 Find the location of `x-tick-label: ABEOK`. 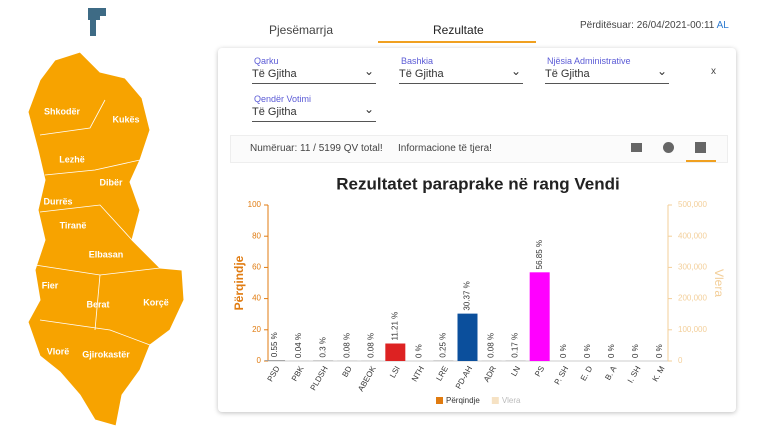

x-tick-label: ABEOK is located at coordinates (367, 378).